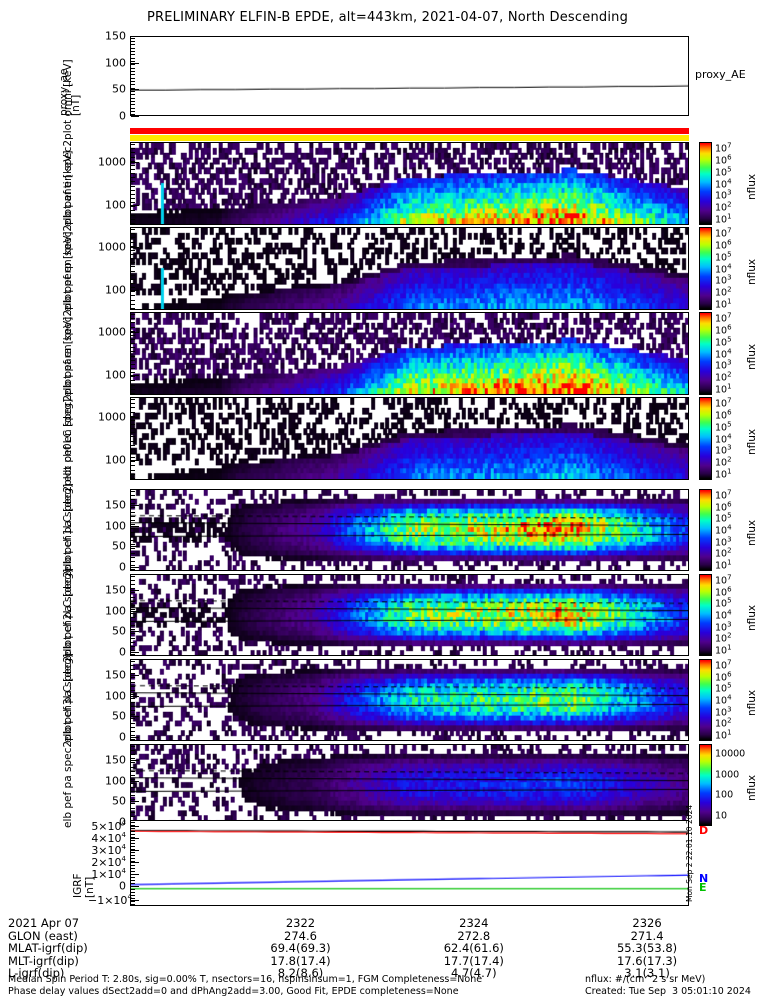  Describe the element at coordinates (723, 377) in the screenshot. I see `cb-perp-tick: 10²` at that location.